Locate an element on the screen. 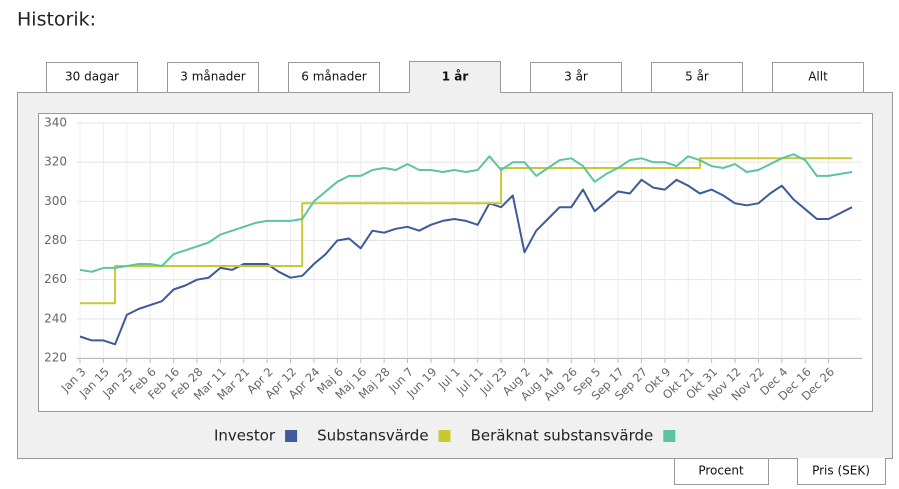 The width and height of the screenshot is (899, 489). y-tick-label: 280 is located at coordinates (55, 240).